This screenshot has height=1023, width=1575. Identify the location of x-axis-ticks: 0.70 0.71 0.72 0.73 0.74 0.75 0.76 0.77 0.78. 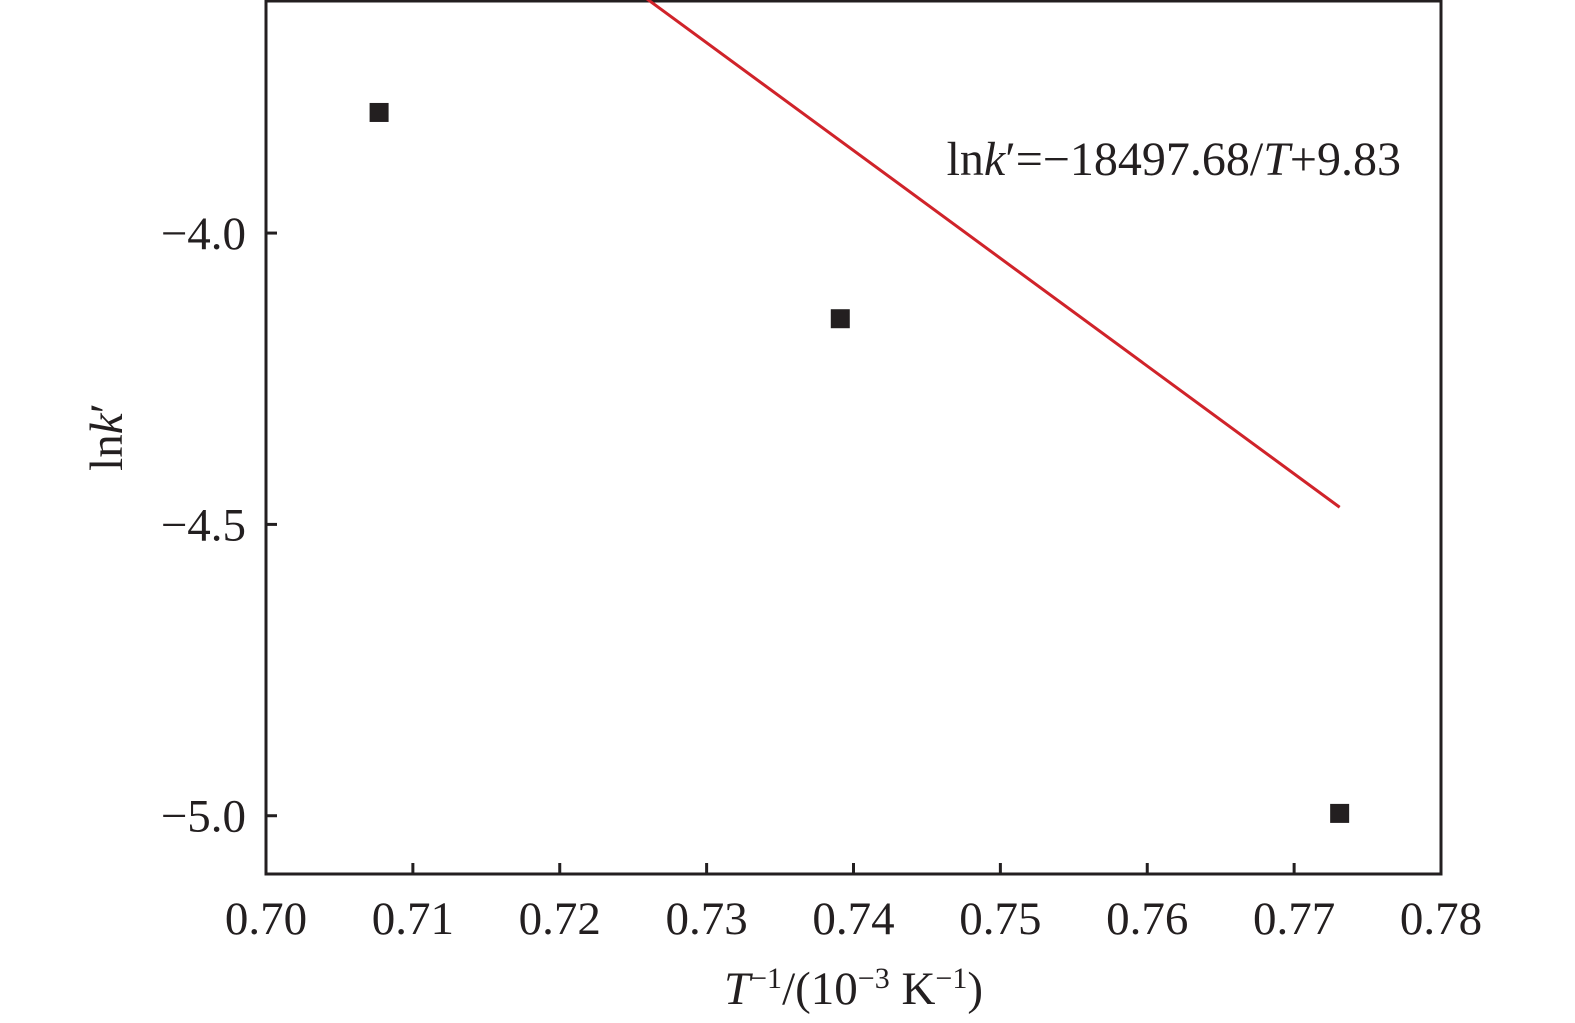
(853, 904).